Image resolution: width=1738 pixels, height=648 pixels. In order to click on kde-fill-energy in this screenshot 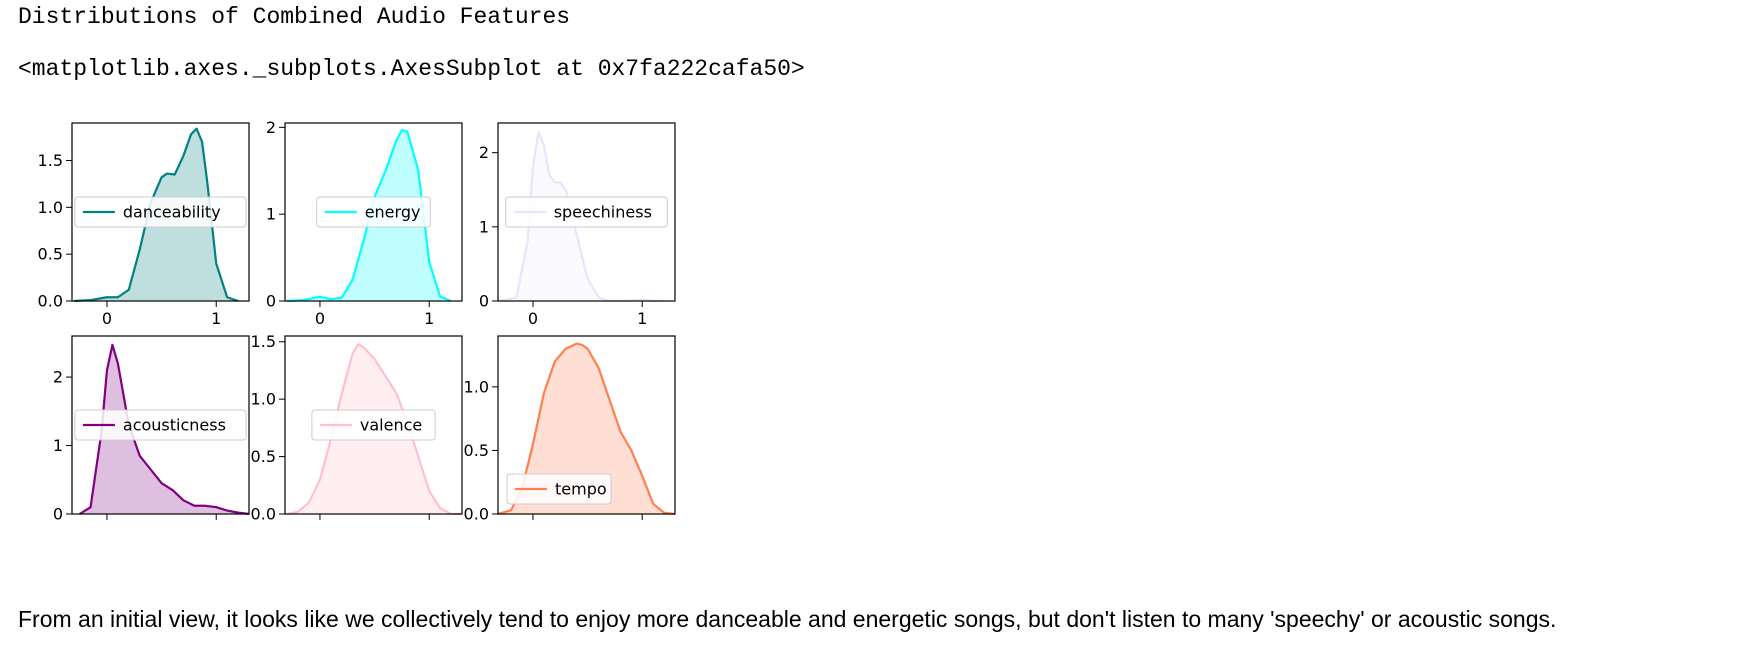, I will do `click(369, 215)`.